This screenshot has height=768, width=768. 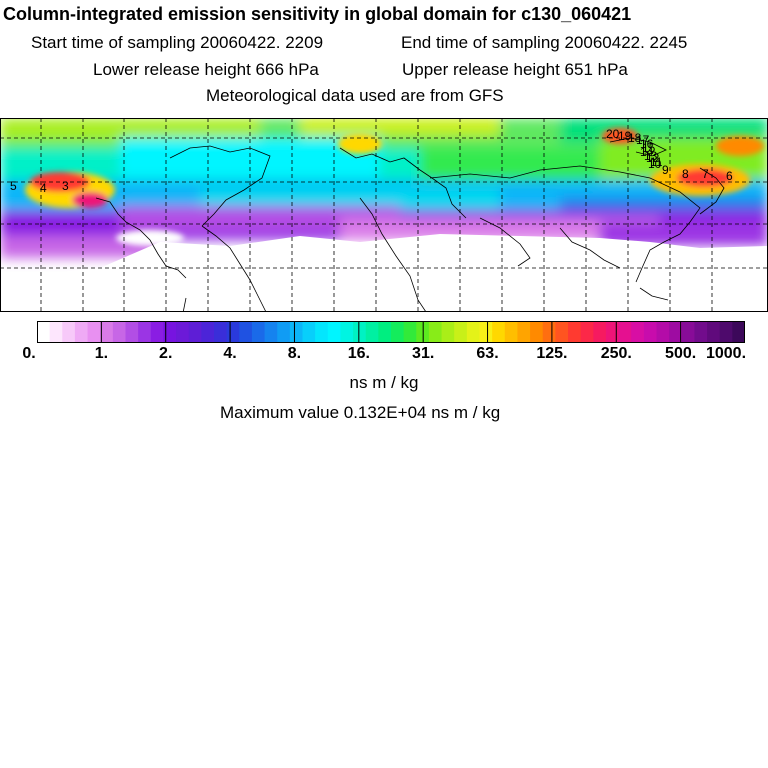 What do you see at coordinates (358, 353) in the screenshot?
I see `colorbar-tick-label: 16.` at bounding box center [358, 353].